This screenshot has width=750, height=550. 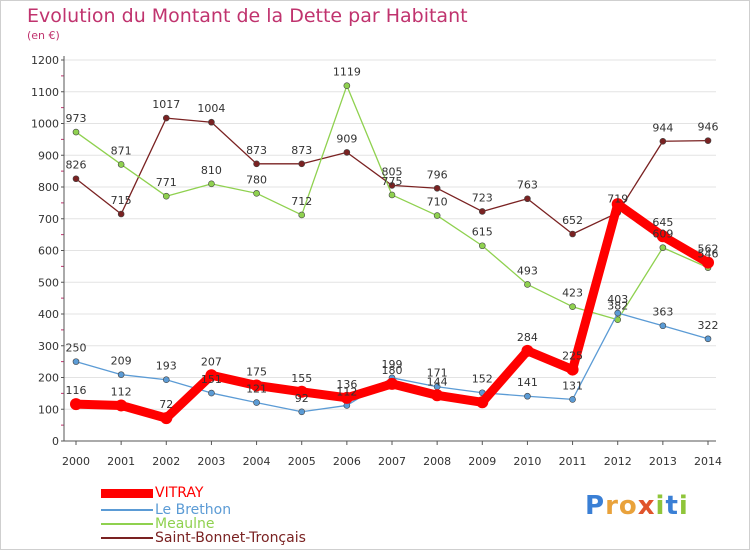 I want to click on legend-label: Saint-Bonnet-Tronçais, so click(x=230, y=538).